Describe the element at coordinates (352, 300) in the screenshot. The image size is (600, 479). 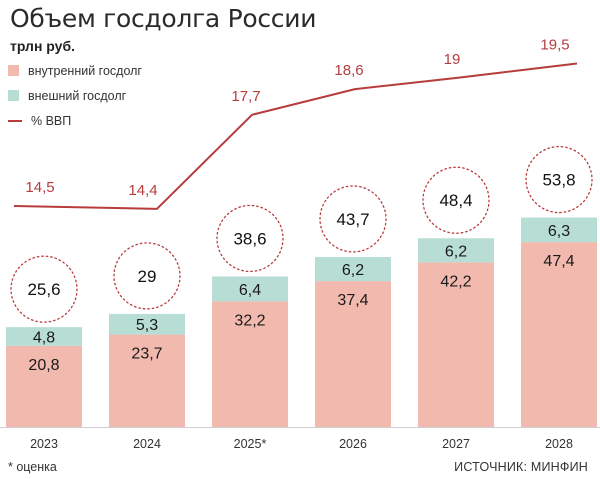
I see `label-internal-2026: 37,4` at that location.